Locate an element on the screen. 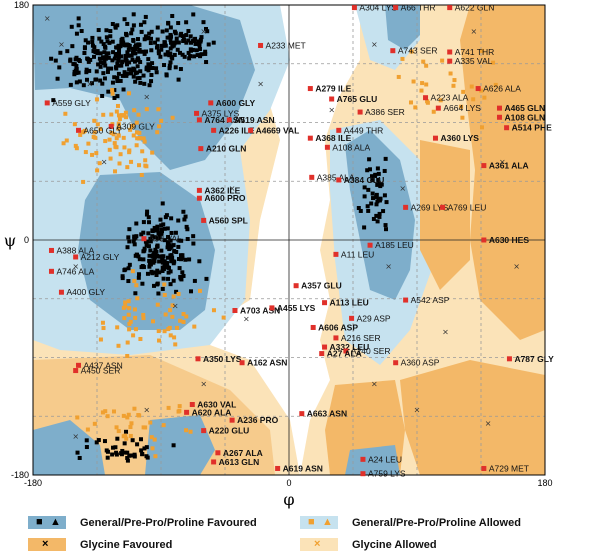 This screenshot has width=600, height=560. residue-label: A630 HES is located at coordinates (509, 240).